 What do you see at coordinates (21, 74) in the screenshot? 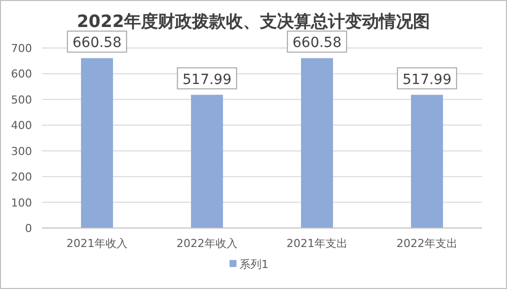
I see `y-tick-label: 600` at bounding box center [21, 74].